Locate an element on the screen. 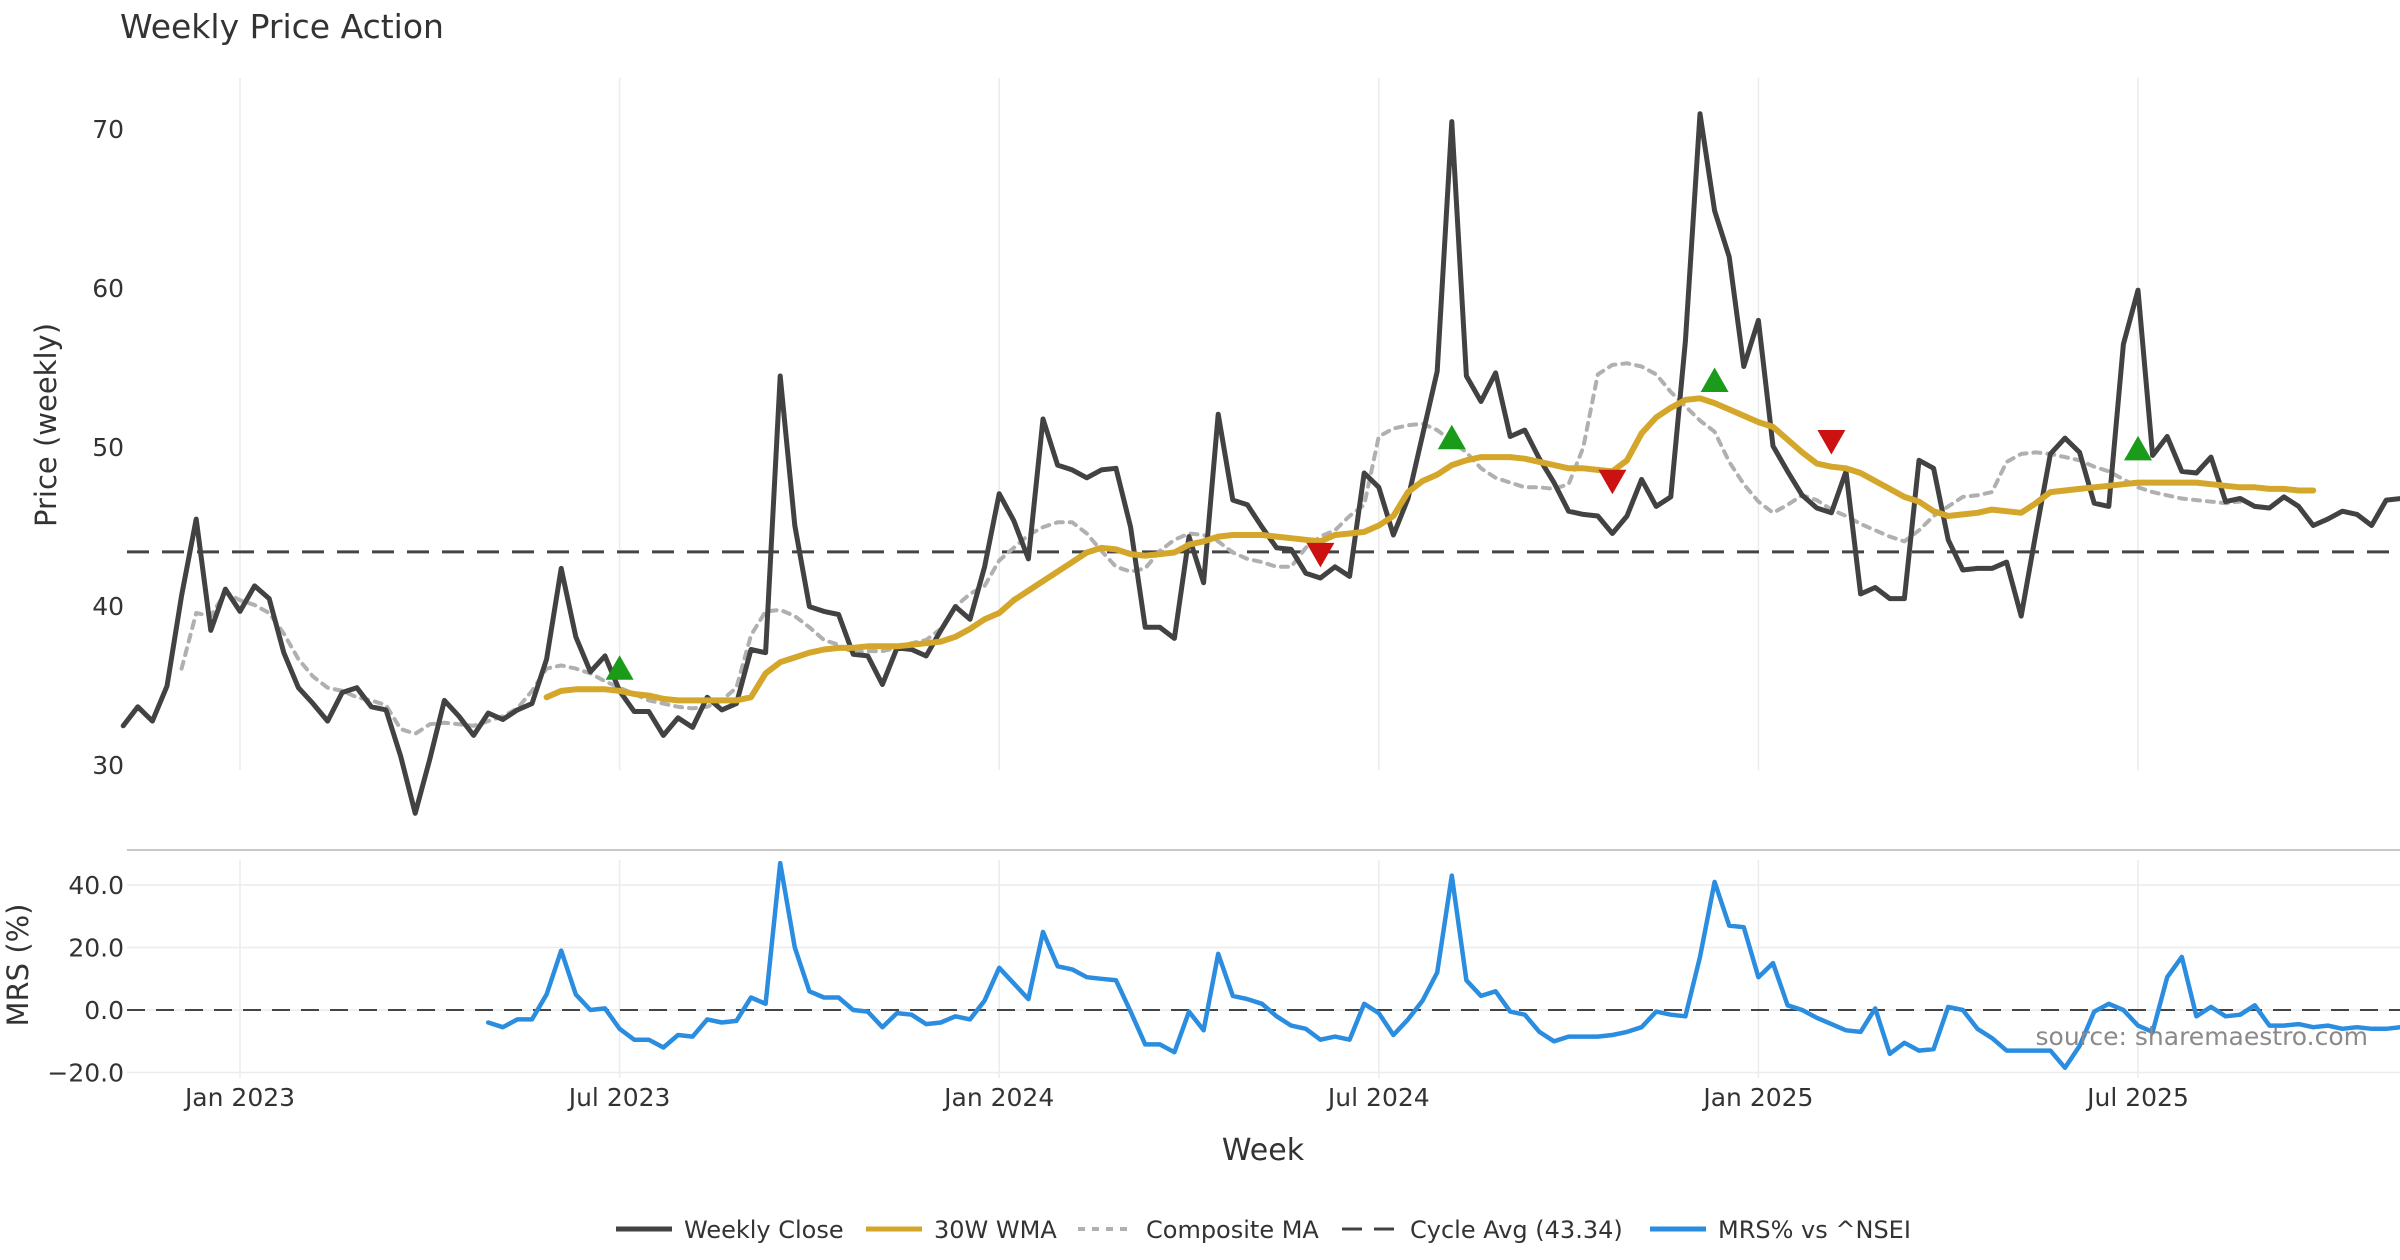 This screenshot has width=2400, height=1260. legend-label-1: 30W WMA is located at coordinates (995, 1230).